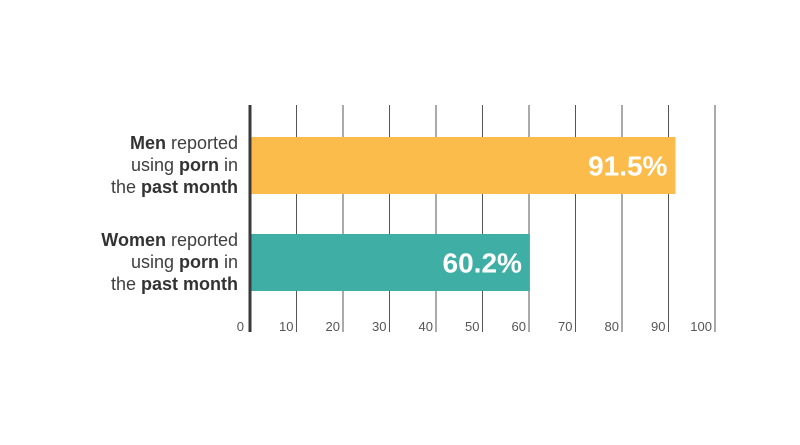  What do you see at coordinates (627, 166) in the screenshot?
I see `value-label-0: 91.5%` at bounding box center [627, 166].